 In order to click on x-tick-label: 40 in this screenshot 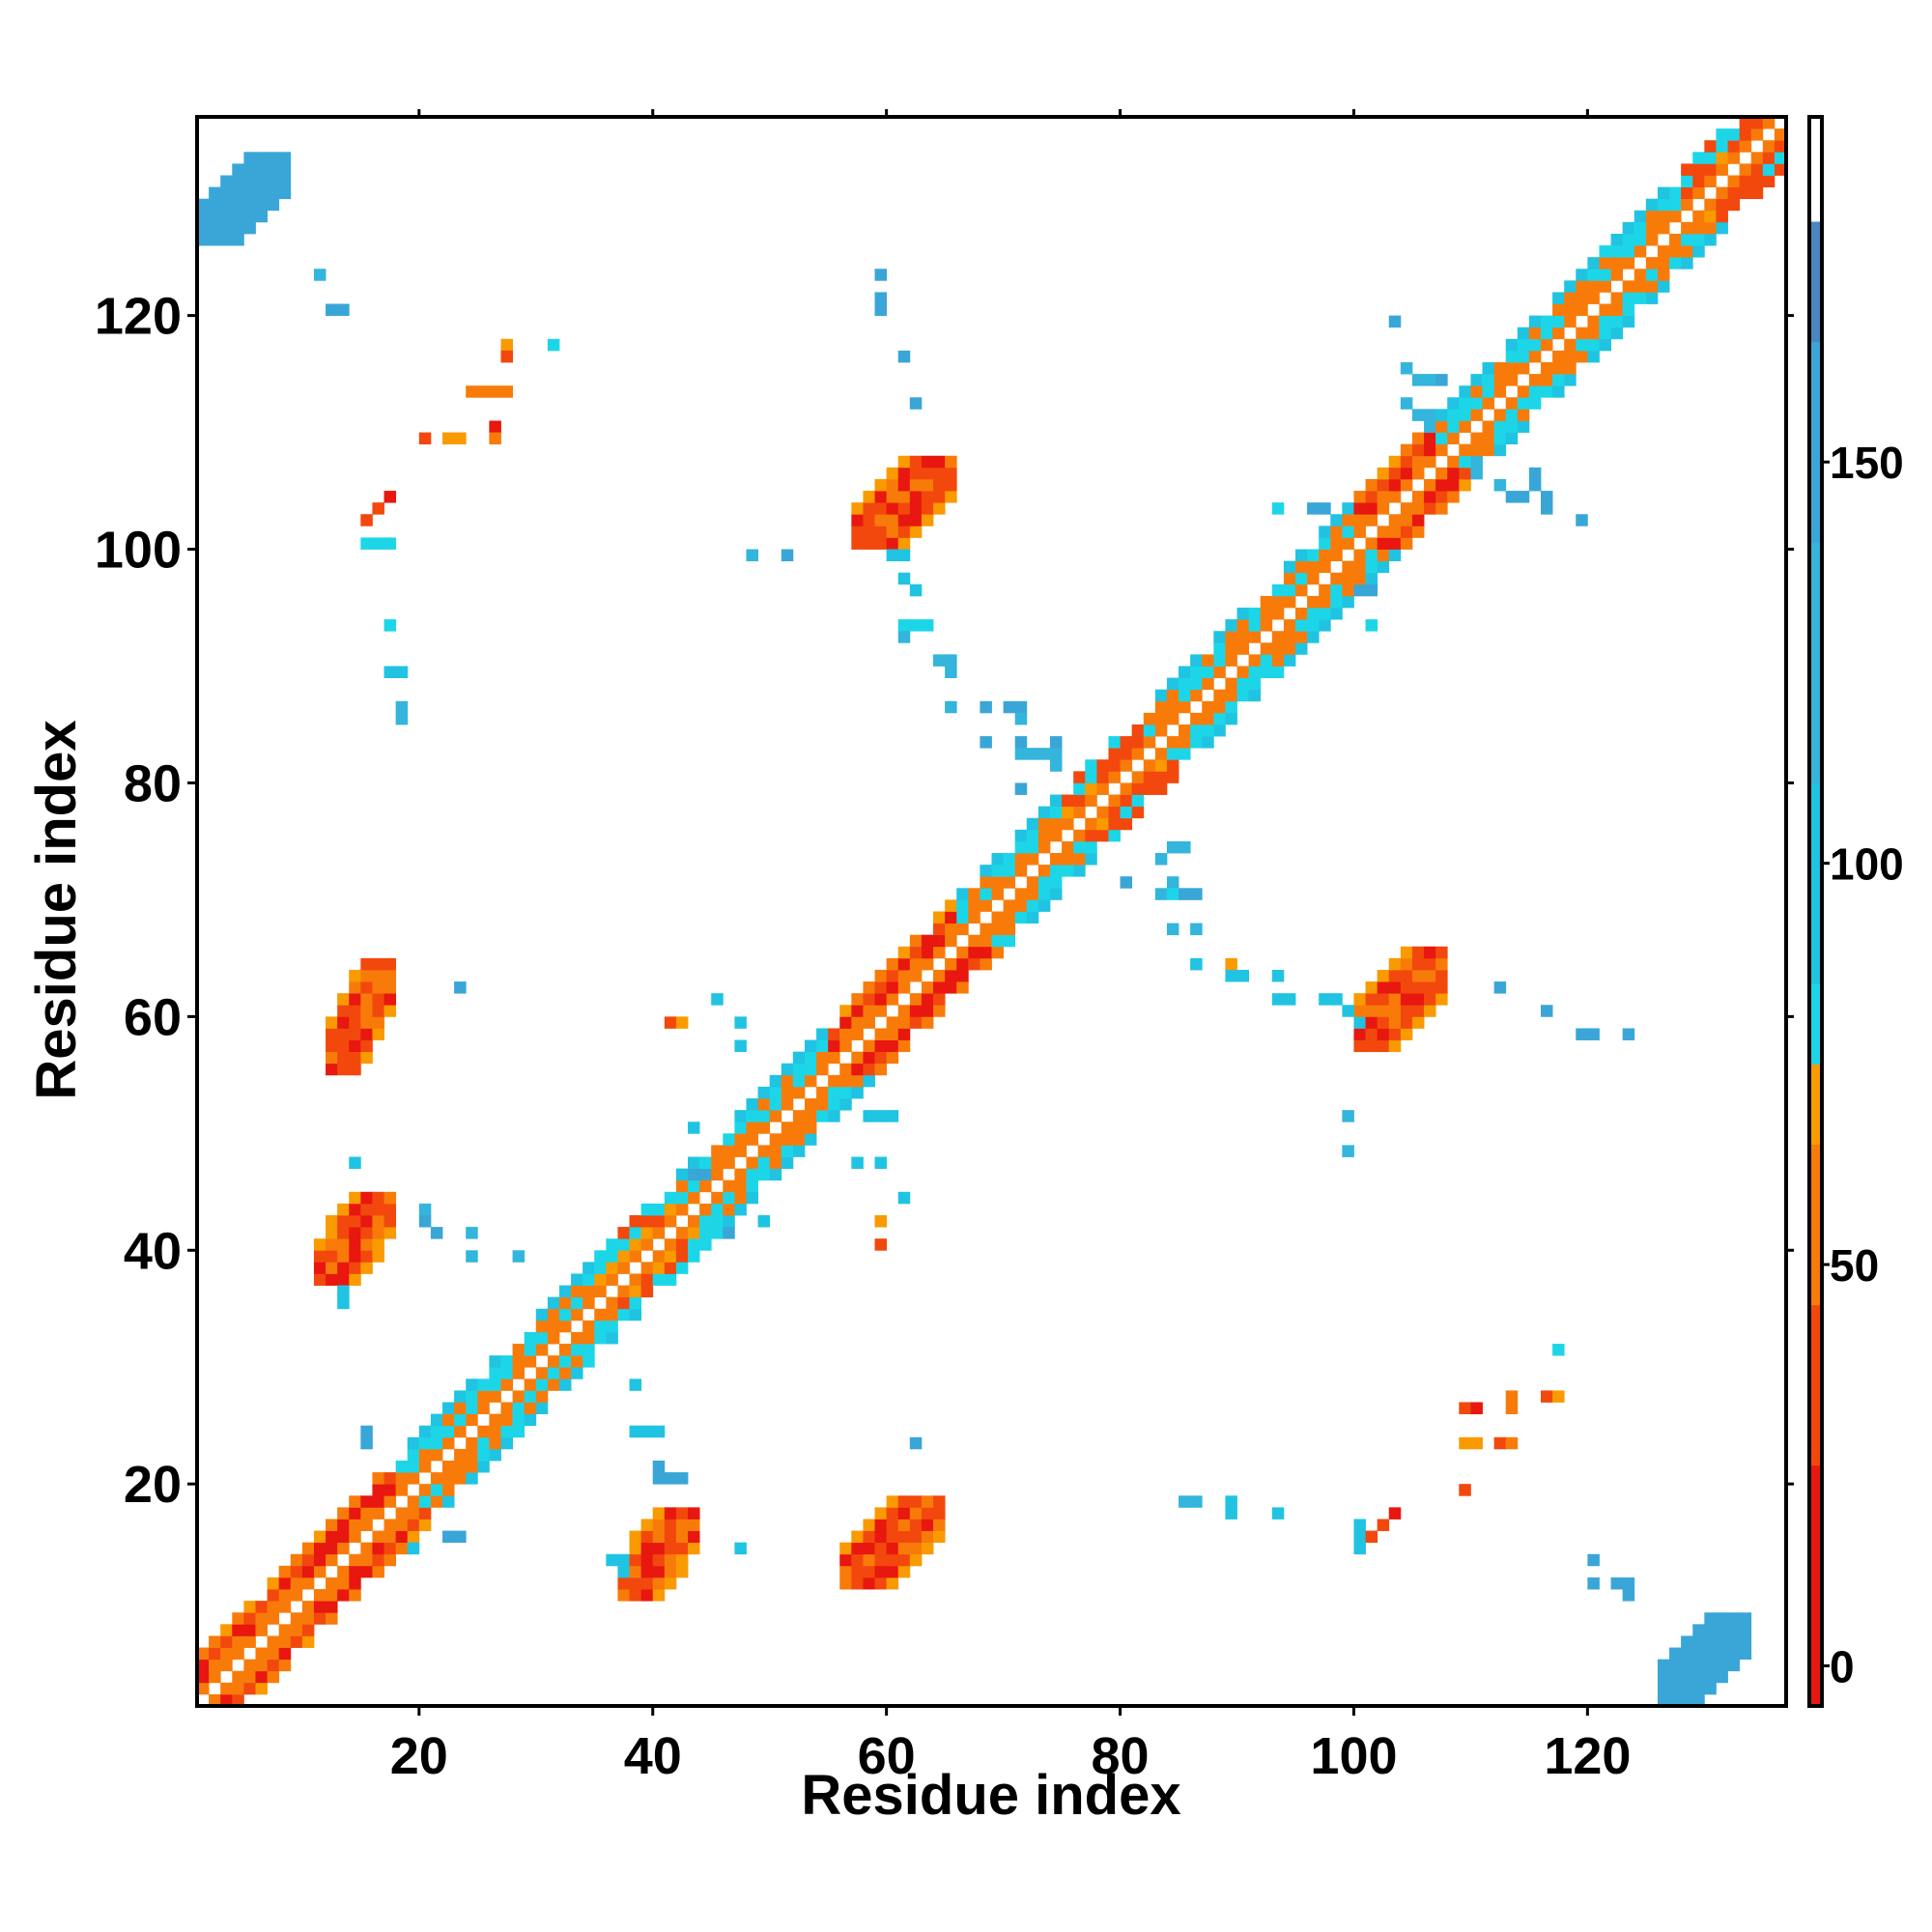, I will do `click(653, 1756)`.